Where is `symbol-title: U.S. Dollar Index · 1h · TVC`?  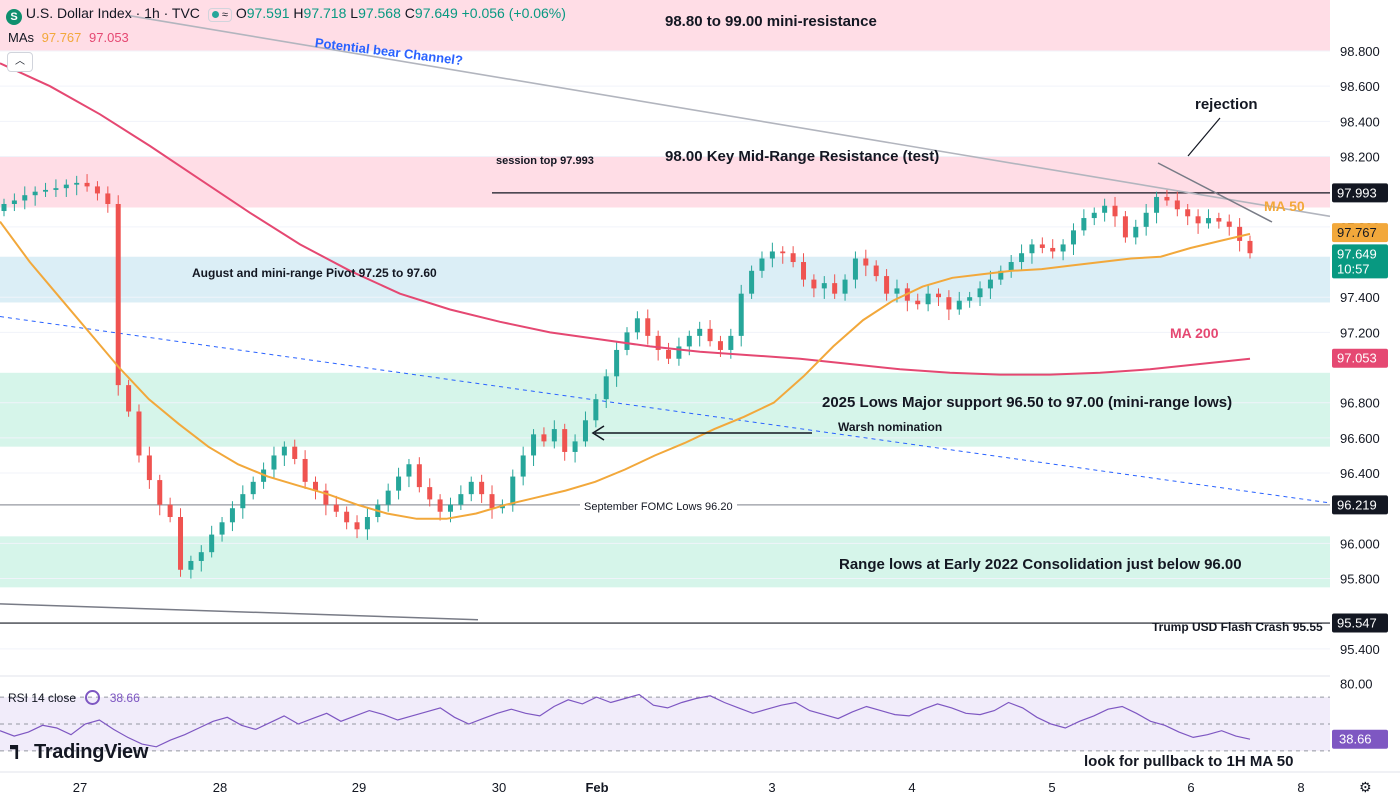
symbol-title: U.S. Dollar Index · 1h · TVC is located at coordinates (112, 13).